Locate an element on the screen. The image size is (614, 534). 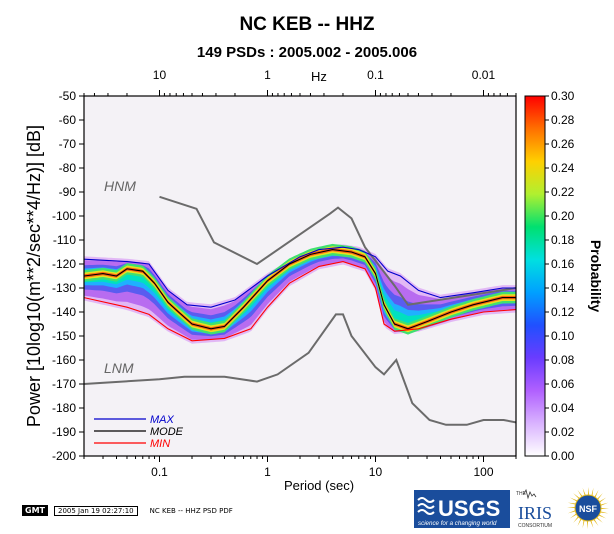
y-tick-label: -160 is located at coordinates (64, 360).